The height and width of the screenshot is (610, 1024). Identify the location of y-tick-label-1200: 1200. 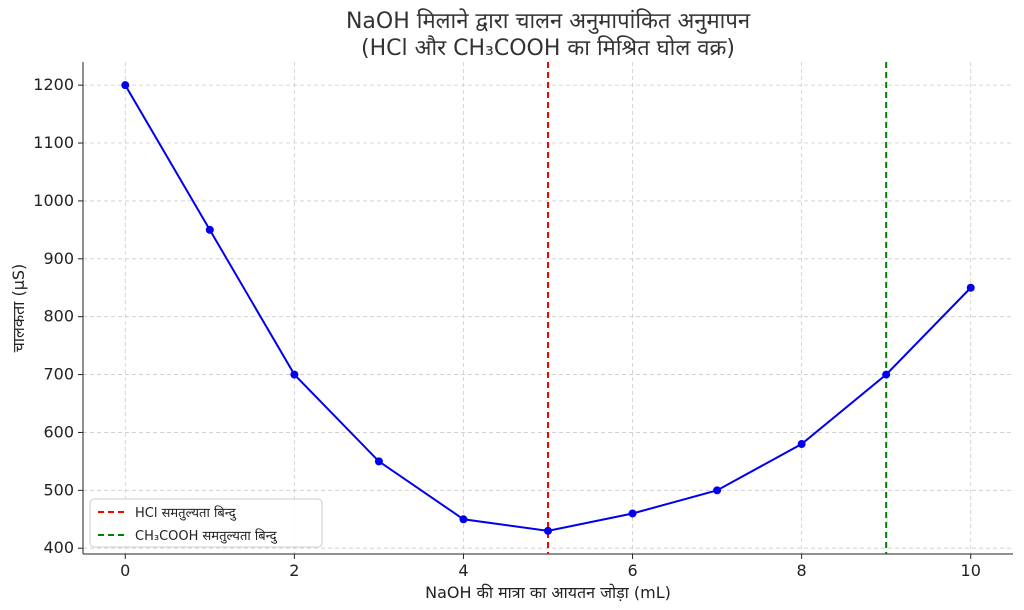
(53, 84).